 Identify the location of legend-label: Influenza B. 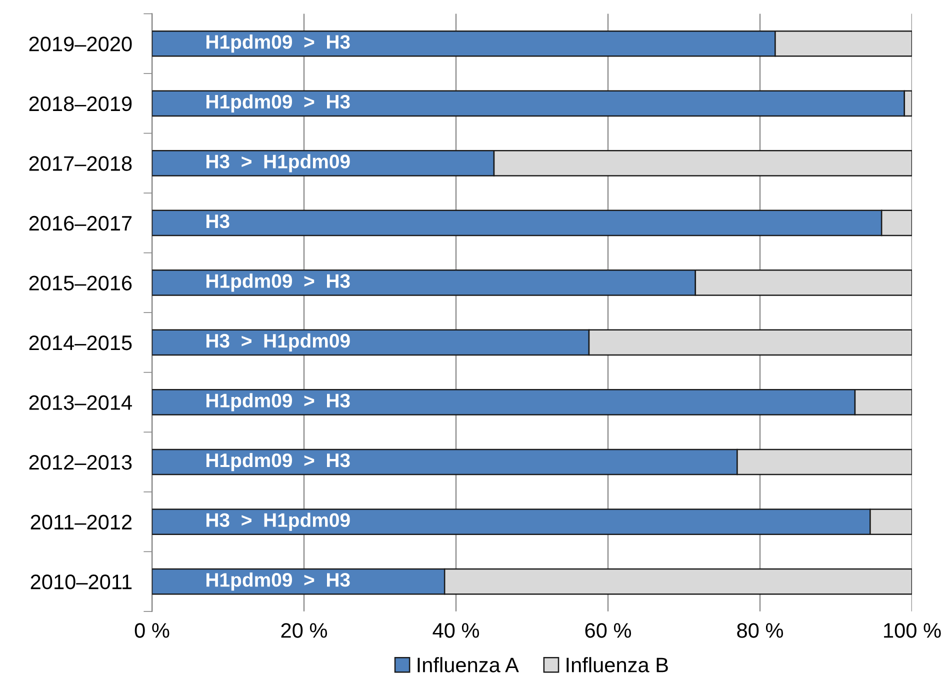
(617, 664).